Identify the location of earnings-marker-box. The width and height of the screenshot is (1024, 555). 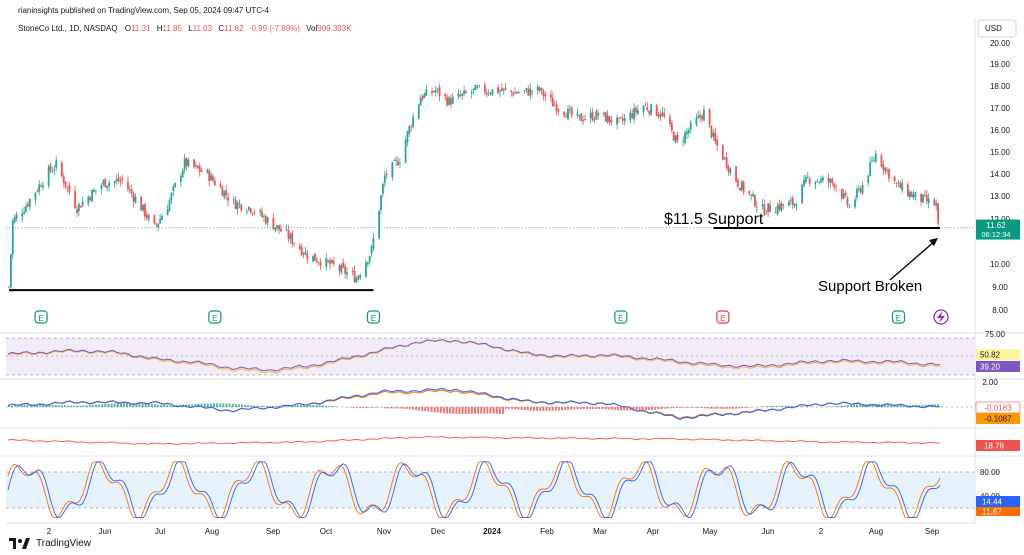
(723, 317).